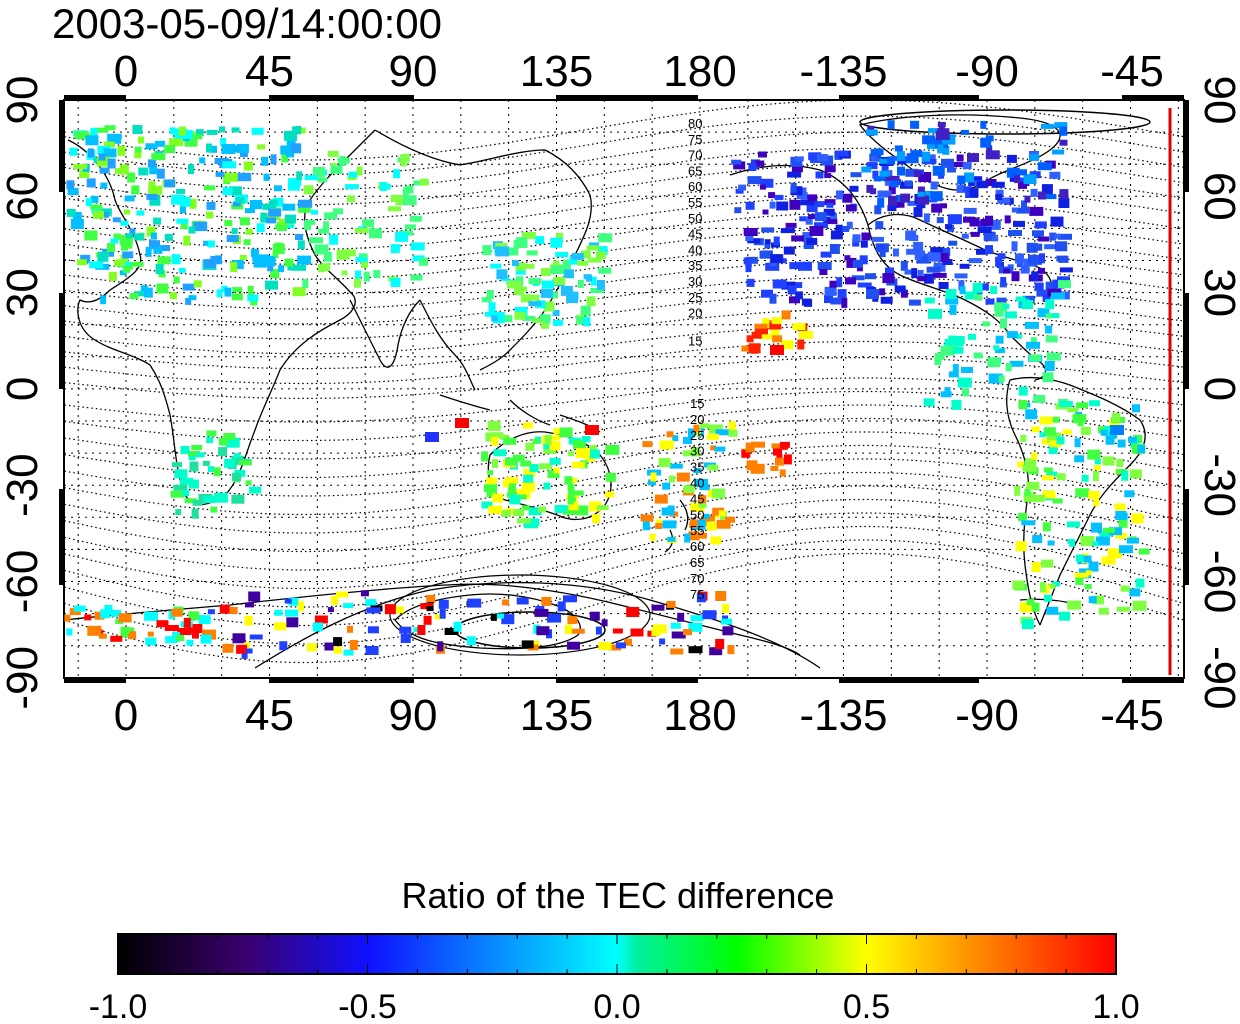  What do you see at coordinates (697, 451) in the screenshot?
I see `contour-label: 30` at bounding box center [697, 451].